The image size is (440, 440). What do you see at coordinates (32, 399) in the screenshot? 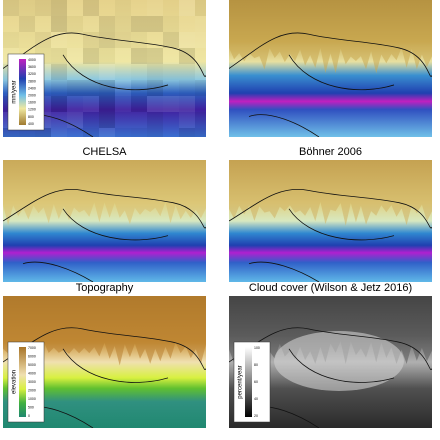
I see `legend-tick: 1000` at bounding box center [32, 399].